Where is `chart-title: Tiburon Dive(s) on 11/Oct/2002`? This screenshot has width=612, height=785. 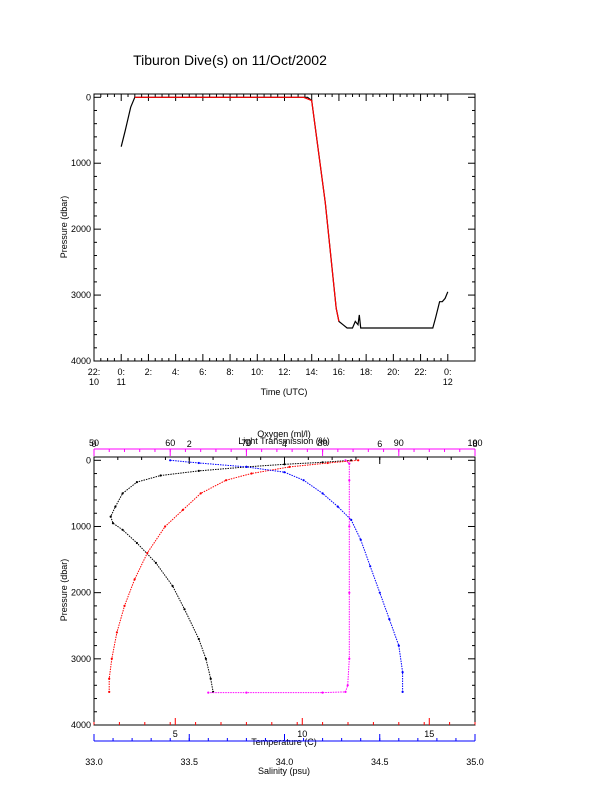
chart-title: Tiburon Dive(s) on 11/Oct/2002 is located at coordinates (230, 60).